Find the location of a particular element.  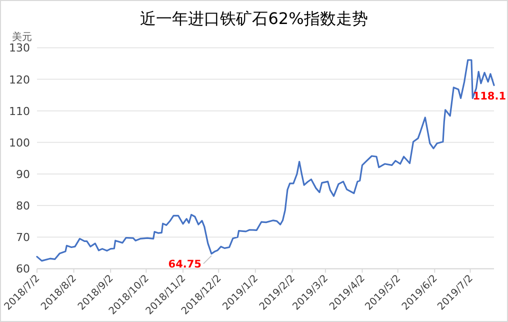

y-tick-label: 100 is located at coordinates (19, 143).